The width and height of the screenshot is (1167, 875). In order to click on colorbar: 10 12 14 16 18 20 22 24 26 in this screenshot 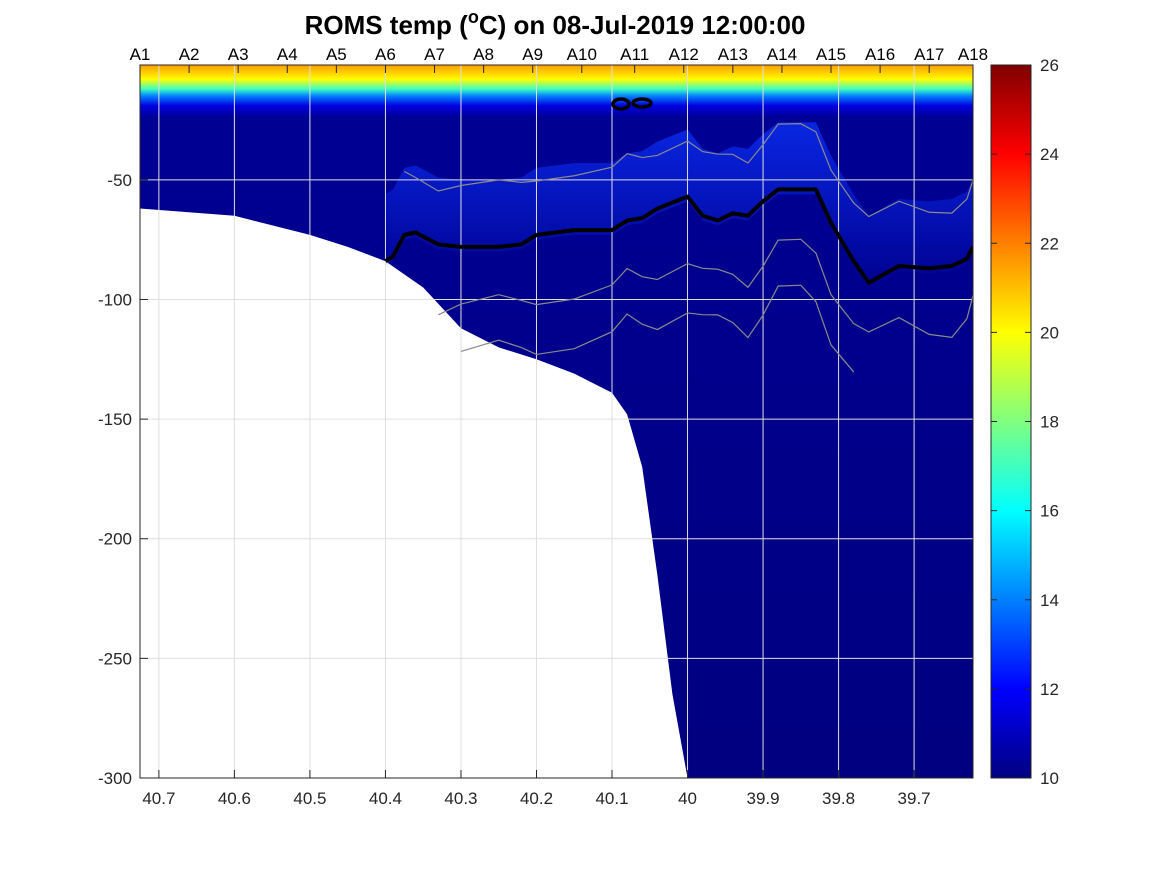, I will do `click(1024, 422)`.